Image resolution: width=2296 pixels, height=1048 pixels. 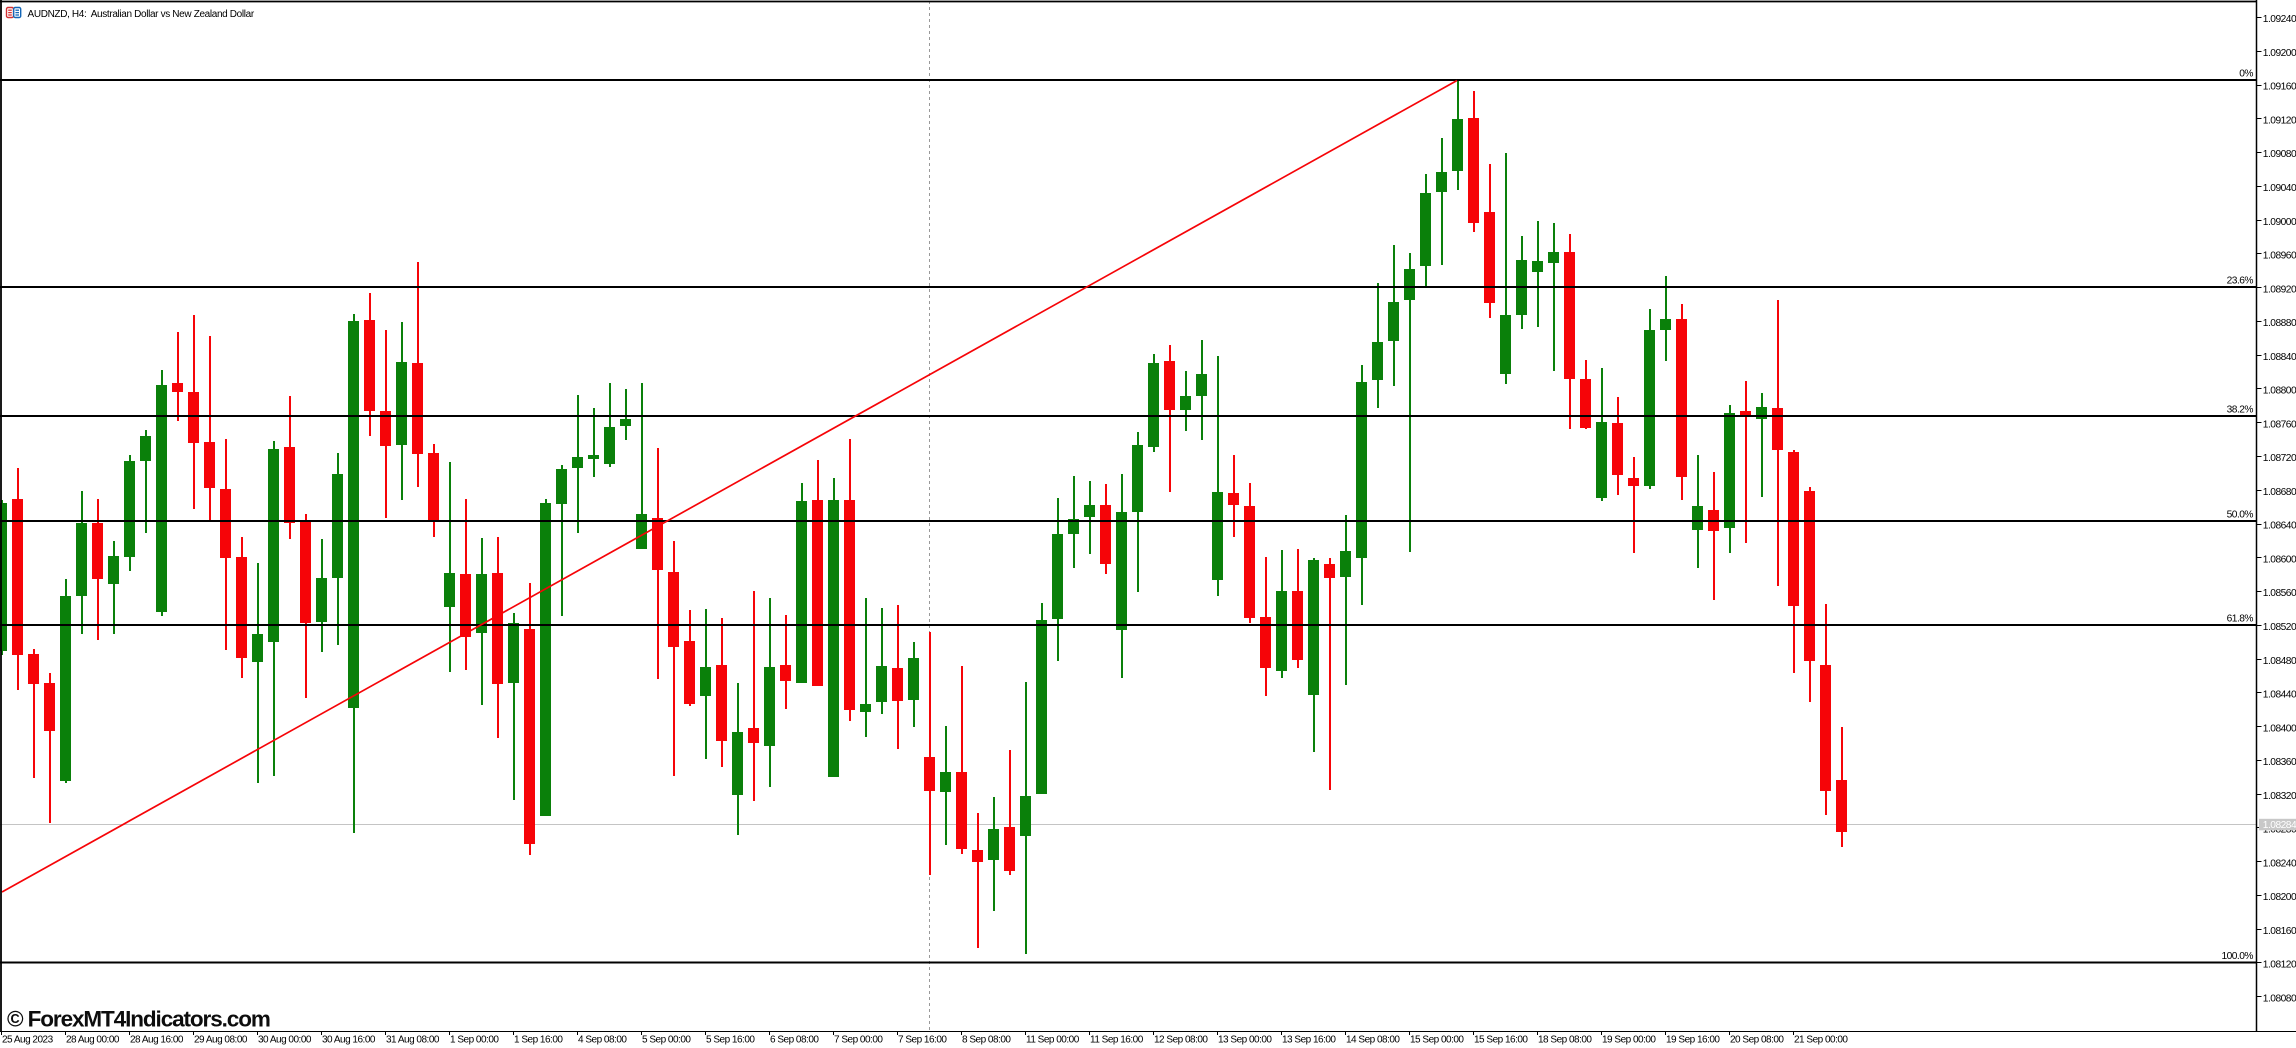 I want to click on svg-text: 19 Sep 16:00, so click(x=1693, y=1039).